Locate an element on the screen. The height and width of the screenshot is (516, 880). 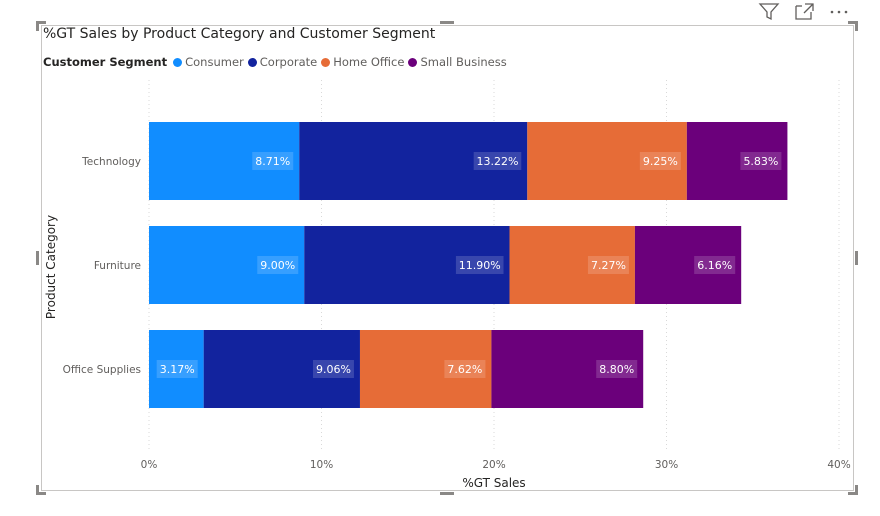
data-label-technology-home-office: 9.25% is located at coordinates (660, 161).